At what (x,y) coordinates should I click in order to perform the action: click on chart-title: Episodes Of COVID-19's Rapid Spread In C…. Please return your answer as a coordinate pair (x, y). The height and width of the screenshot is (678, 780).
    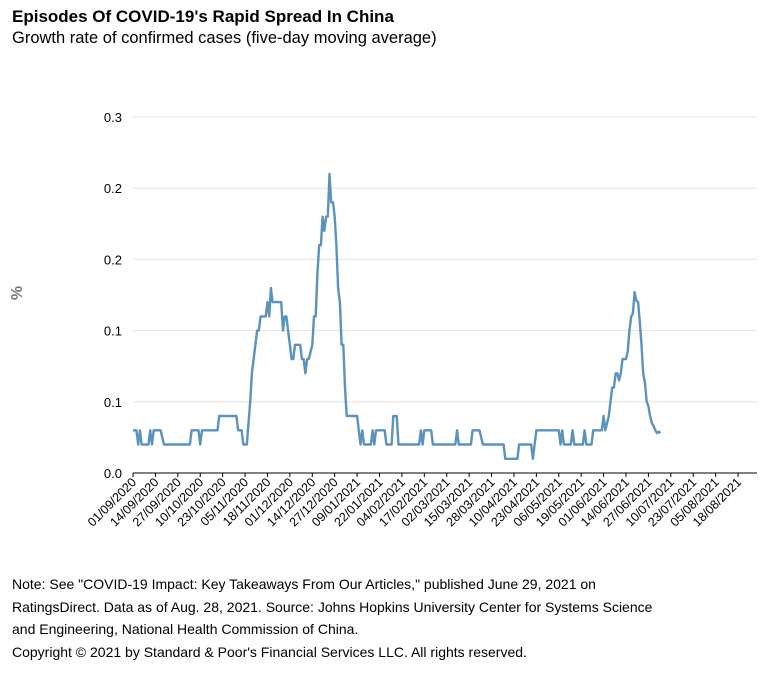
    Looking at the image, I should click on (203, 16).